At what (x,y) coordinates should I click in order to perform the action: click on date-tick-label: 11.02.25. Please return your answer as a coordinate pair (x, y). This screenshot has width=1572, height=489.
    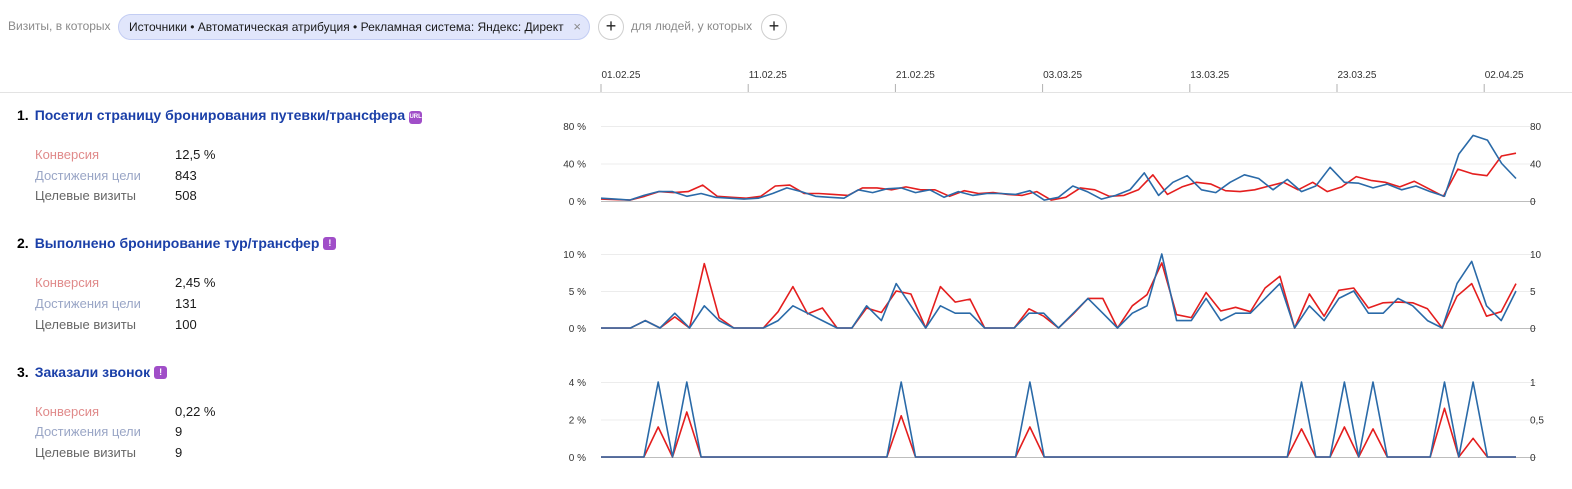
    Looking at the image, I should click on (768, 75).